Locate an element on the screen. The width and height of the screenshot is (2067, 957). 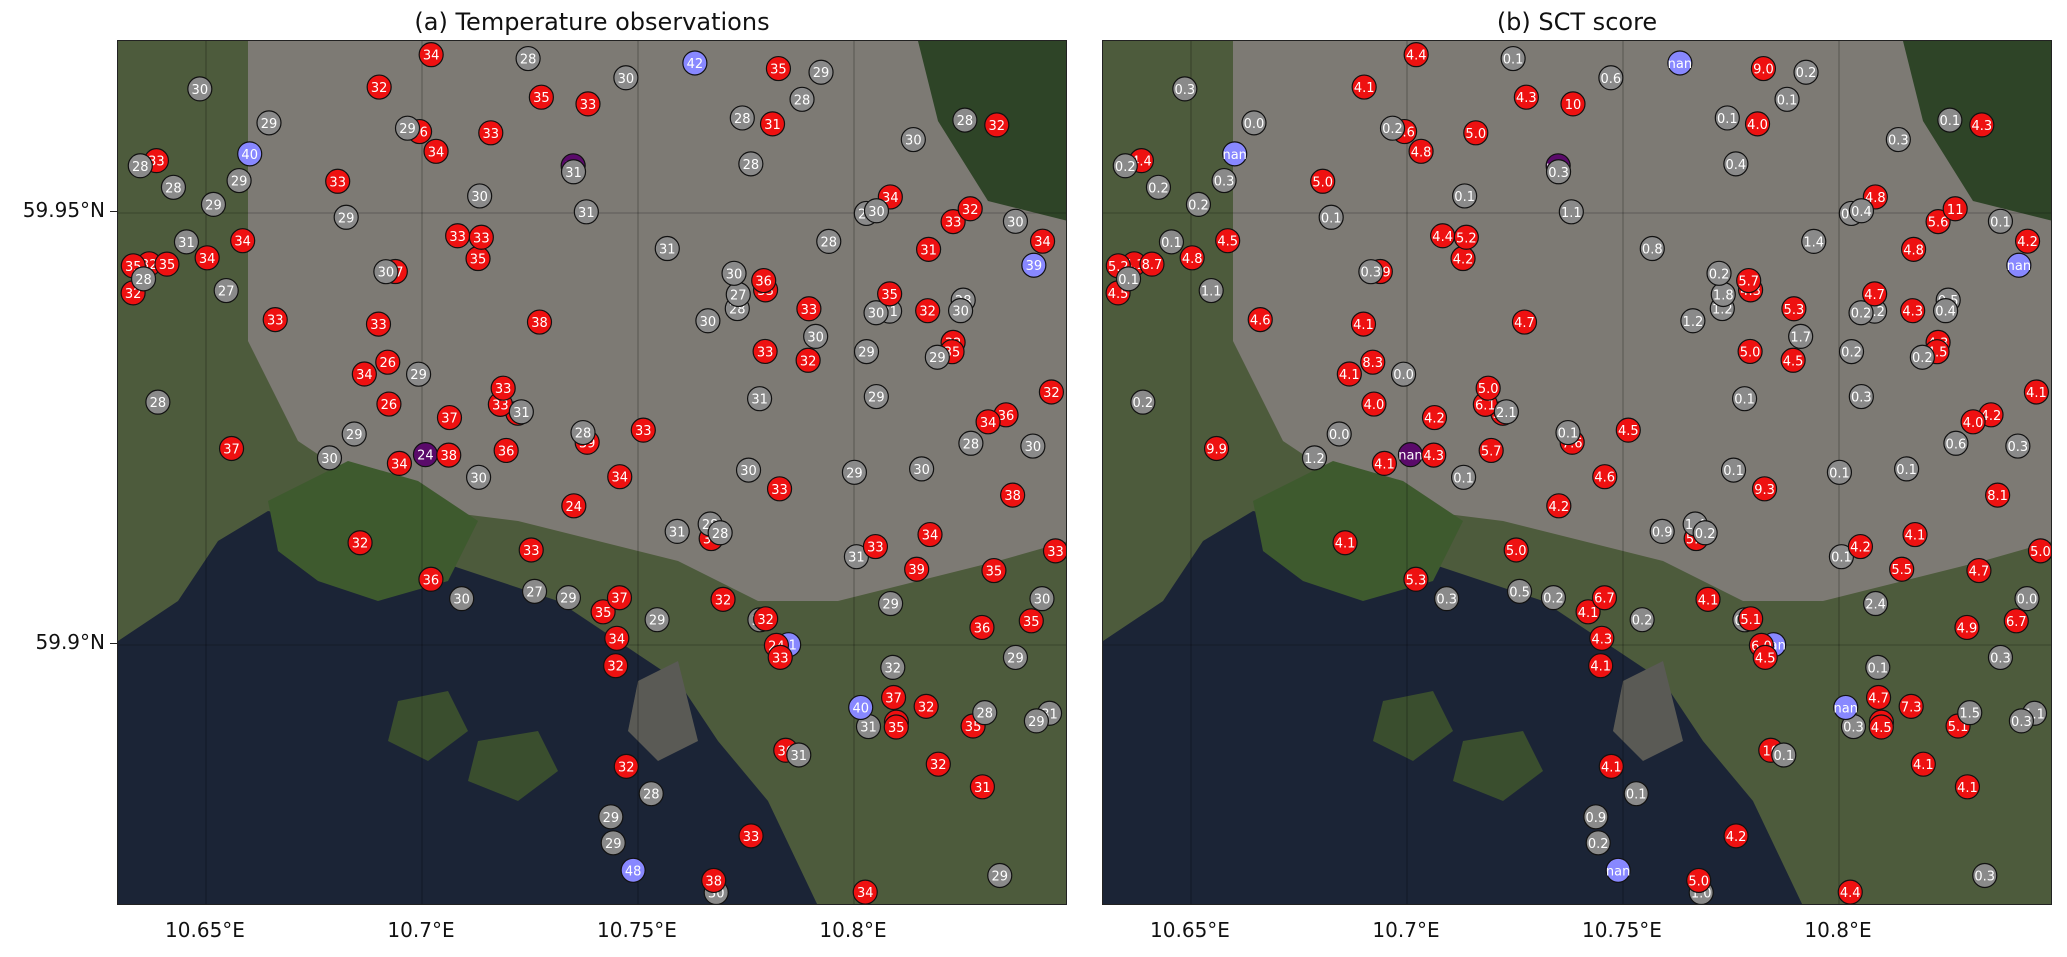
station-marker: 10 is located at coordinates (1573, 104).